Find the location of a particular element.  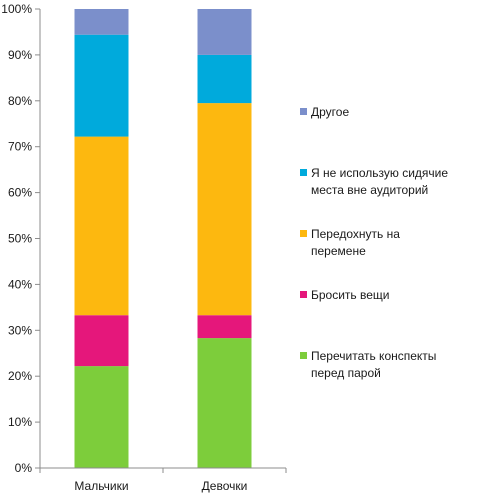

legend-label: Перечитать конспекты is located at coordinates (373, 356).